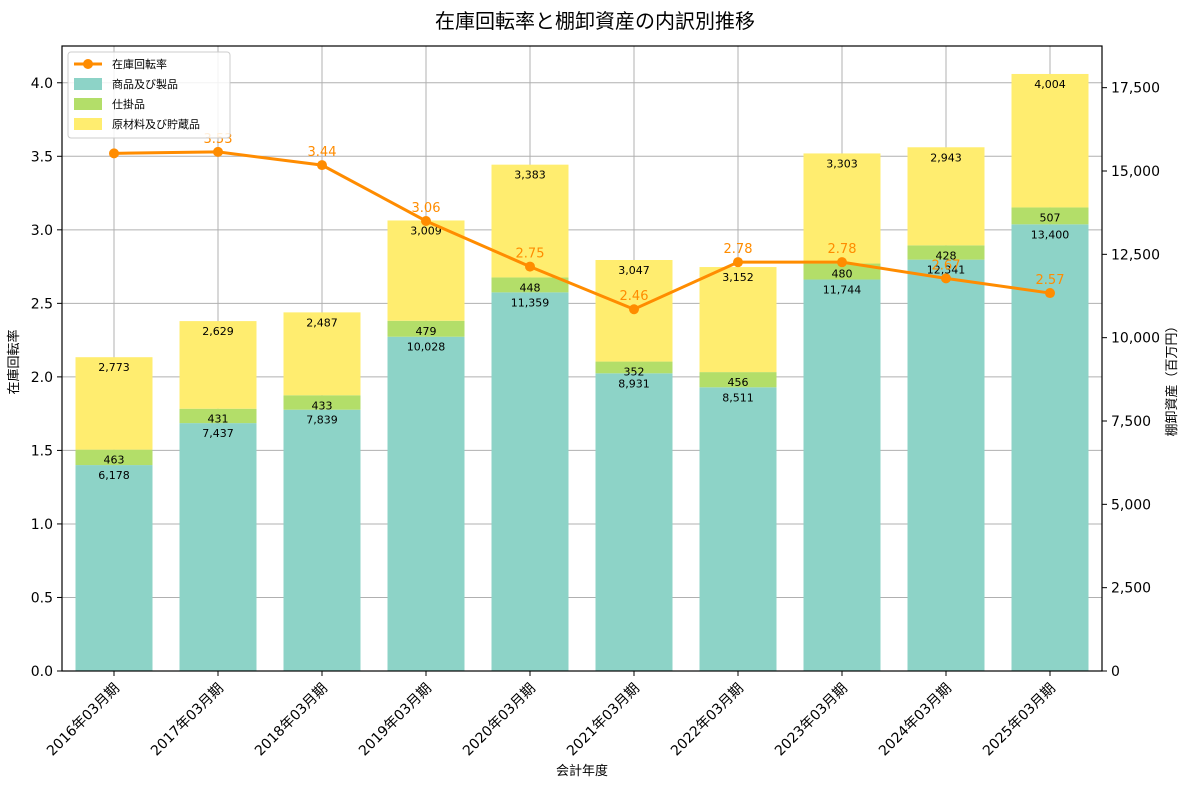 This screenshot has width=1190, height=789. I want to click on bar-value-label: 352, so click(634, 372).